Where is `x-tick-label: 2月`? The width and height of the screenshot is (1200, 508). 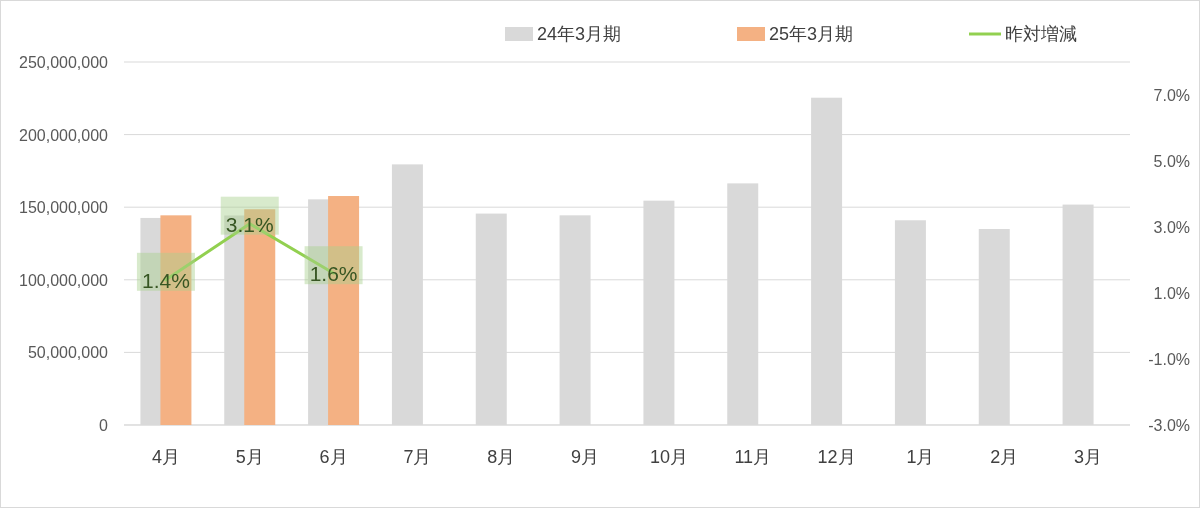
x-tick-label: 2月 is located at coordinates (1004, 457).